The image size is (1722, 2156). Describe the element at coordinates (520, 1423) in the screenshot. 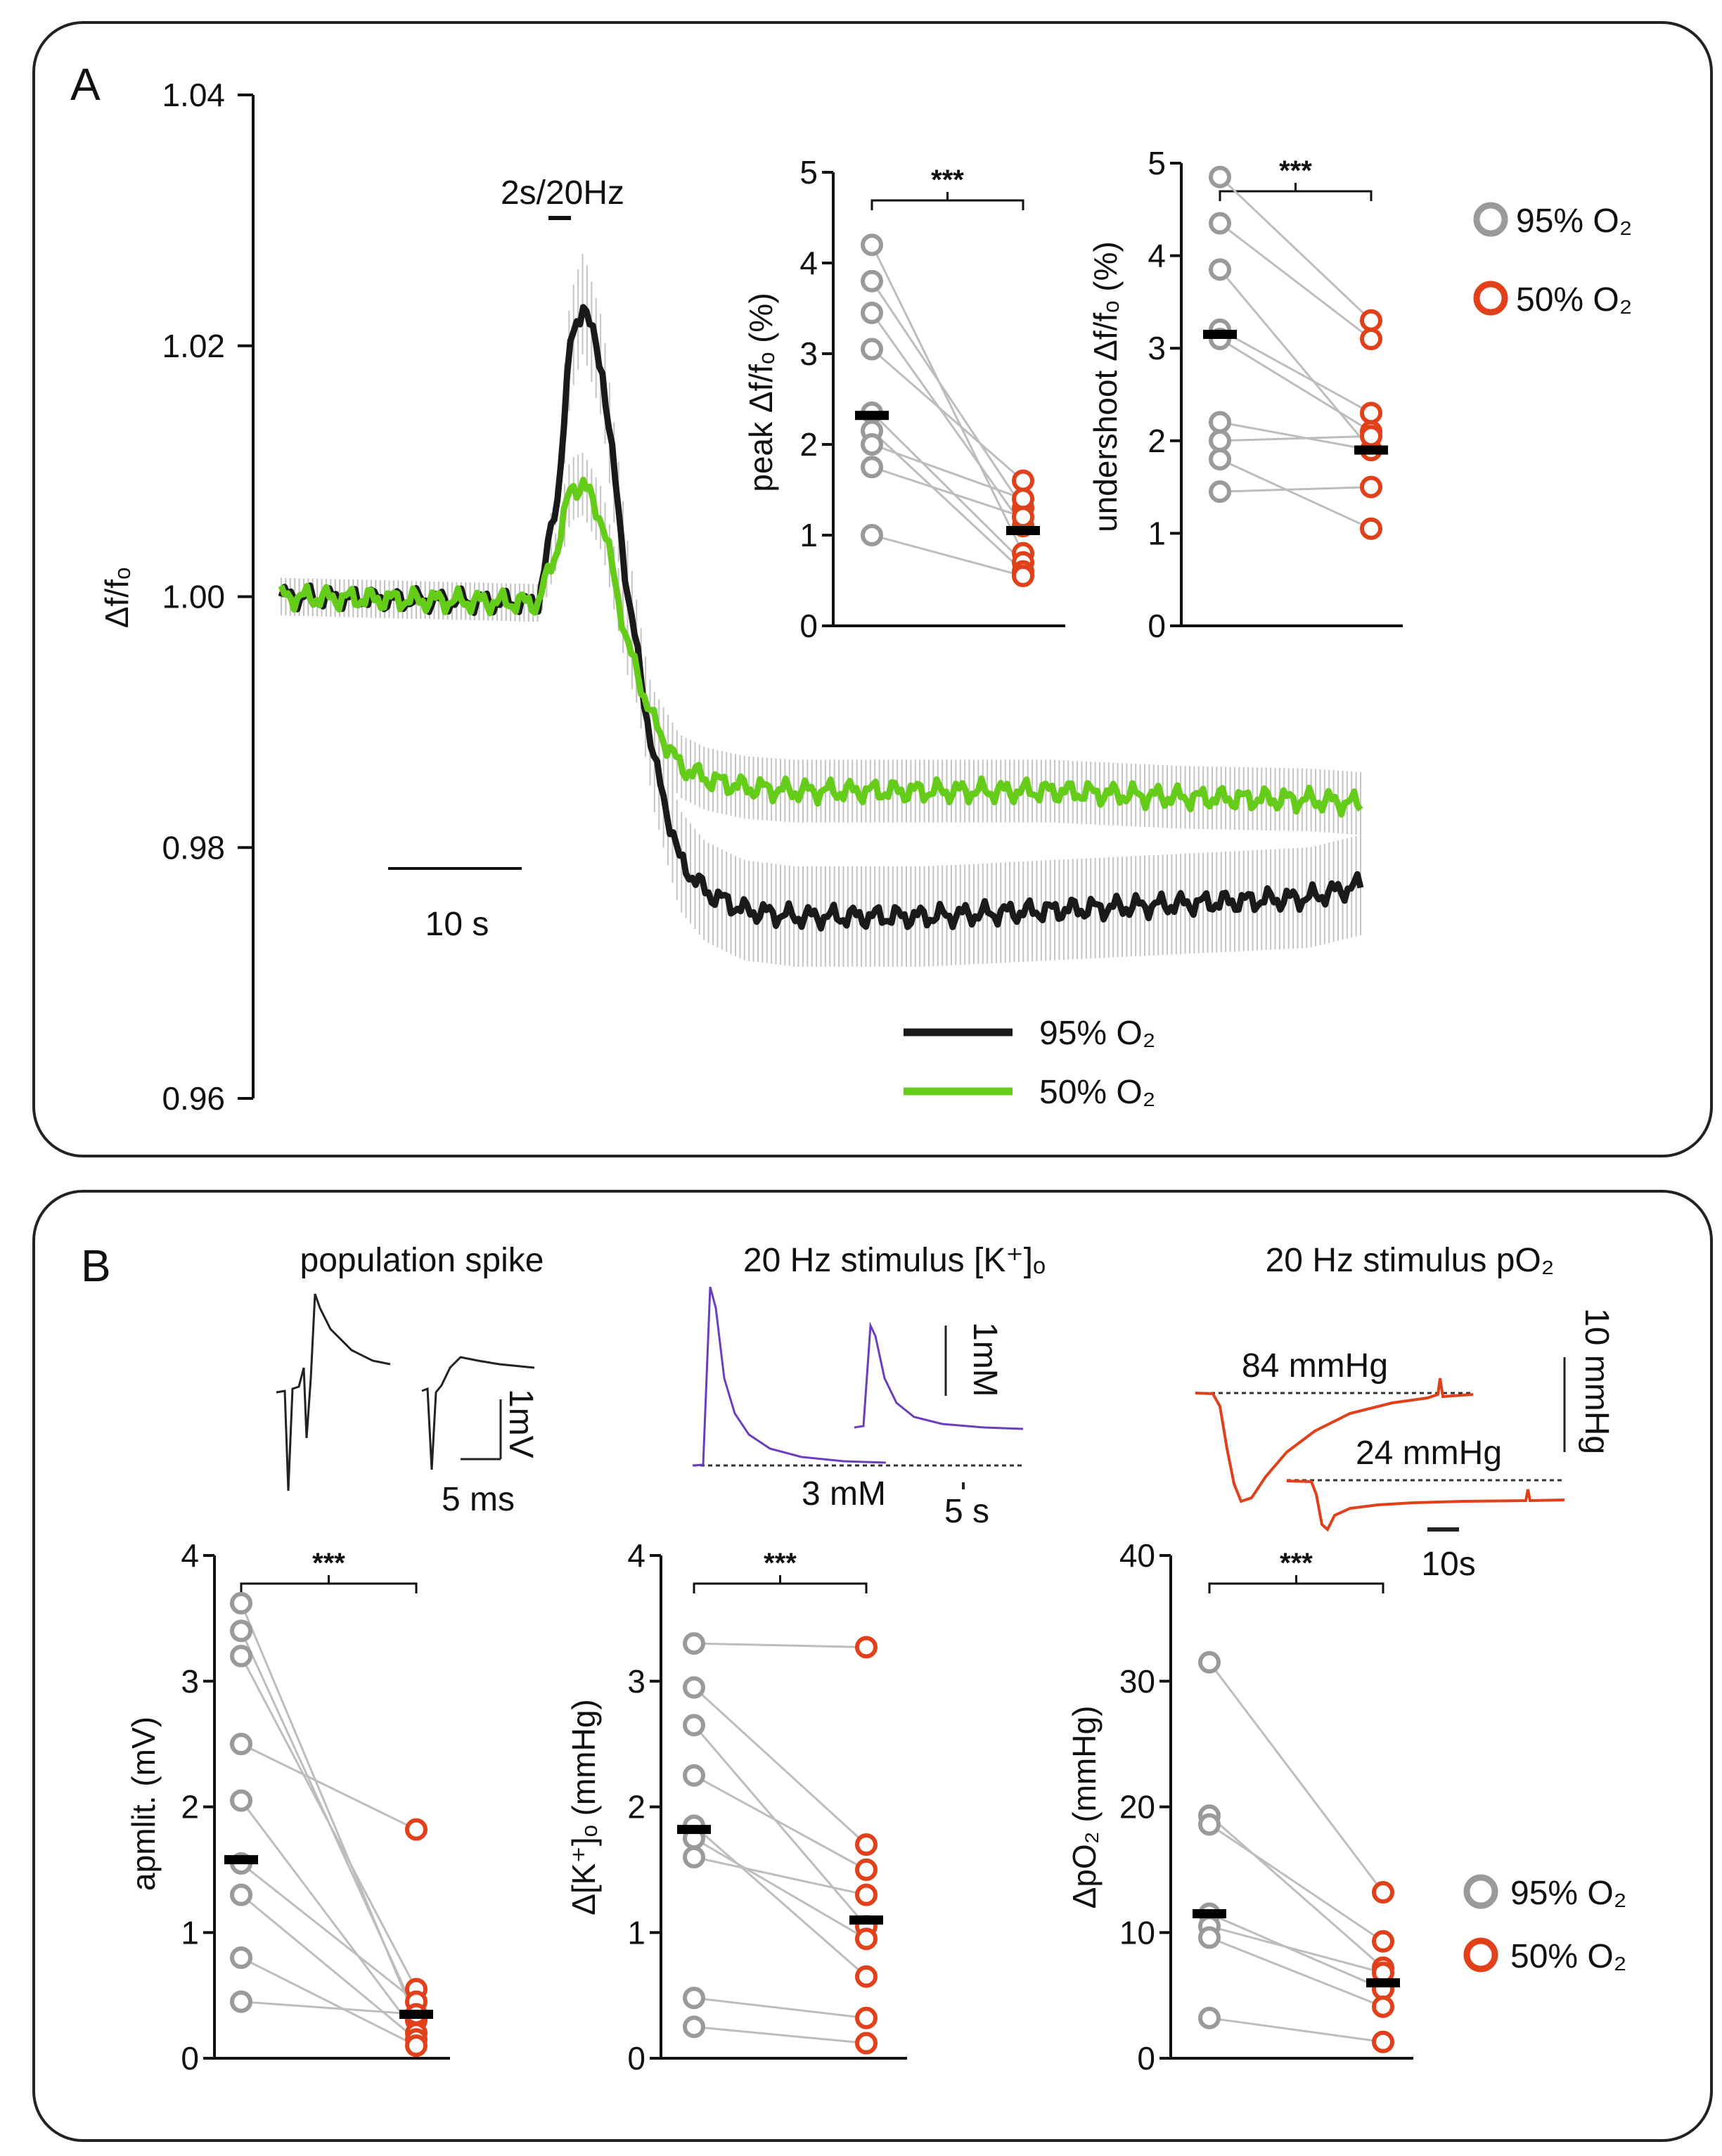

I see `pop-spike-volt-label: 1mV` at that location.